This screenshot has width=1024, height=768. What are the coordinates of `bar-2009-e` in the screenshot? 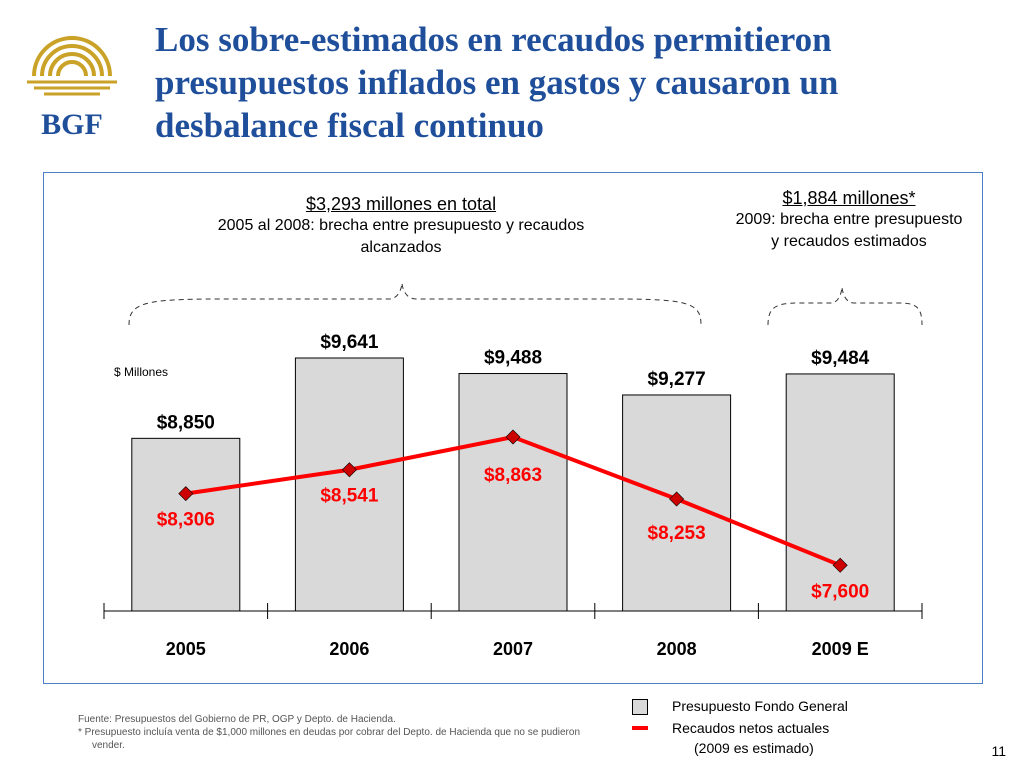 It's located at (840, 492).